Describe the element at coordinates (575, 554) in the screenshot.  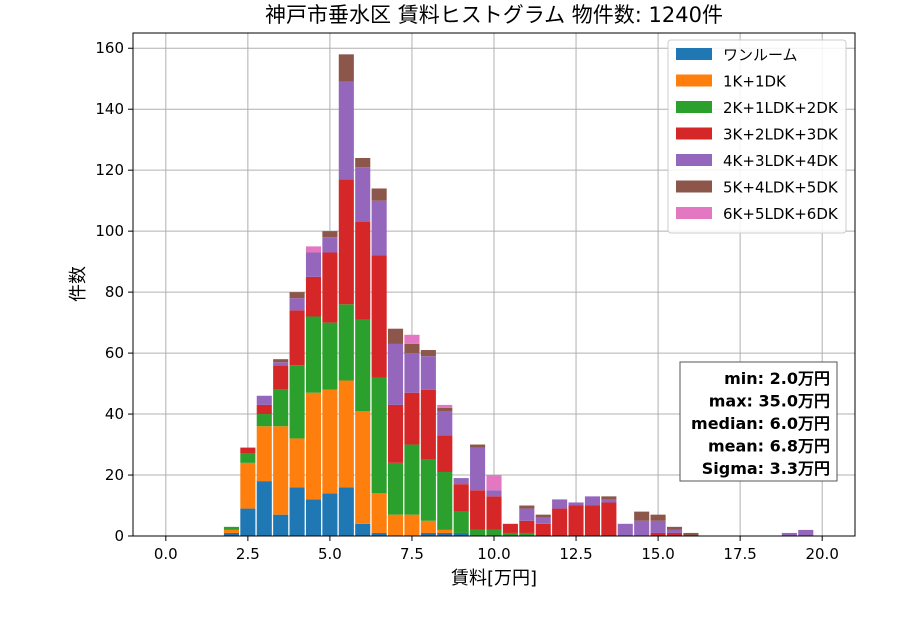
I see `x-tick-label: 12.5` at that location.